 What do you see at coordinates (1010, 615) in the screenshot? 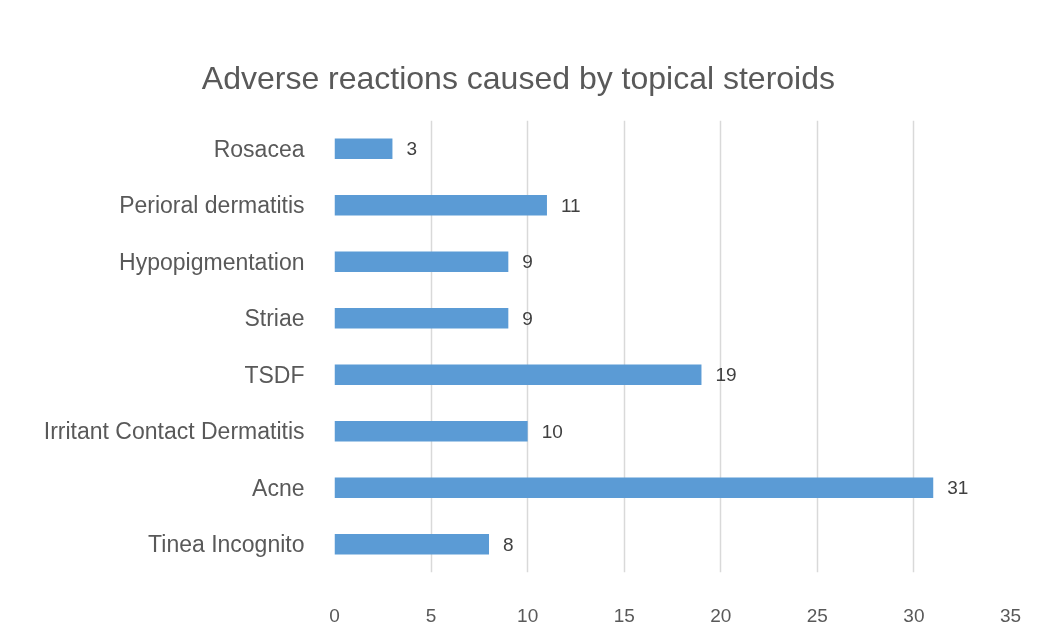
I see `x-tick-label: 35` at bounding box center [1010, 615].